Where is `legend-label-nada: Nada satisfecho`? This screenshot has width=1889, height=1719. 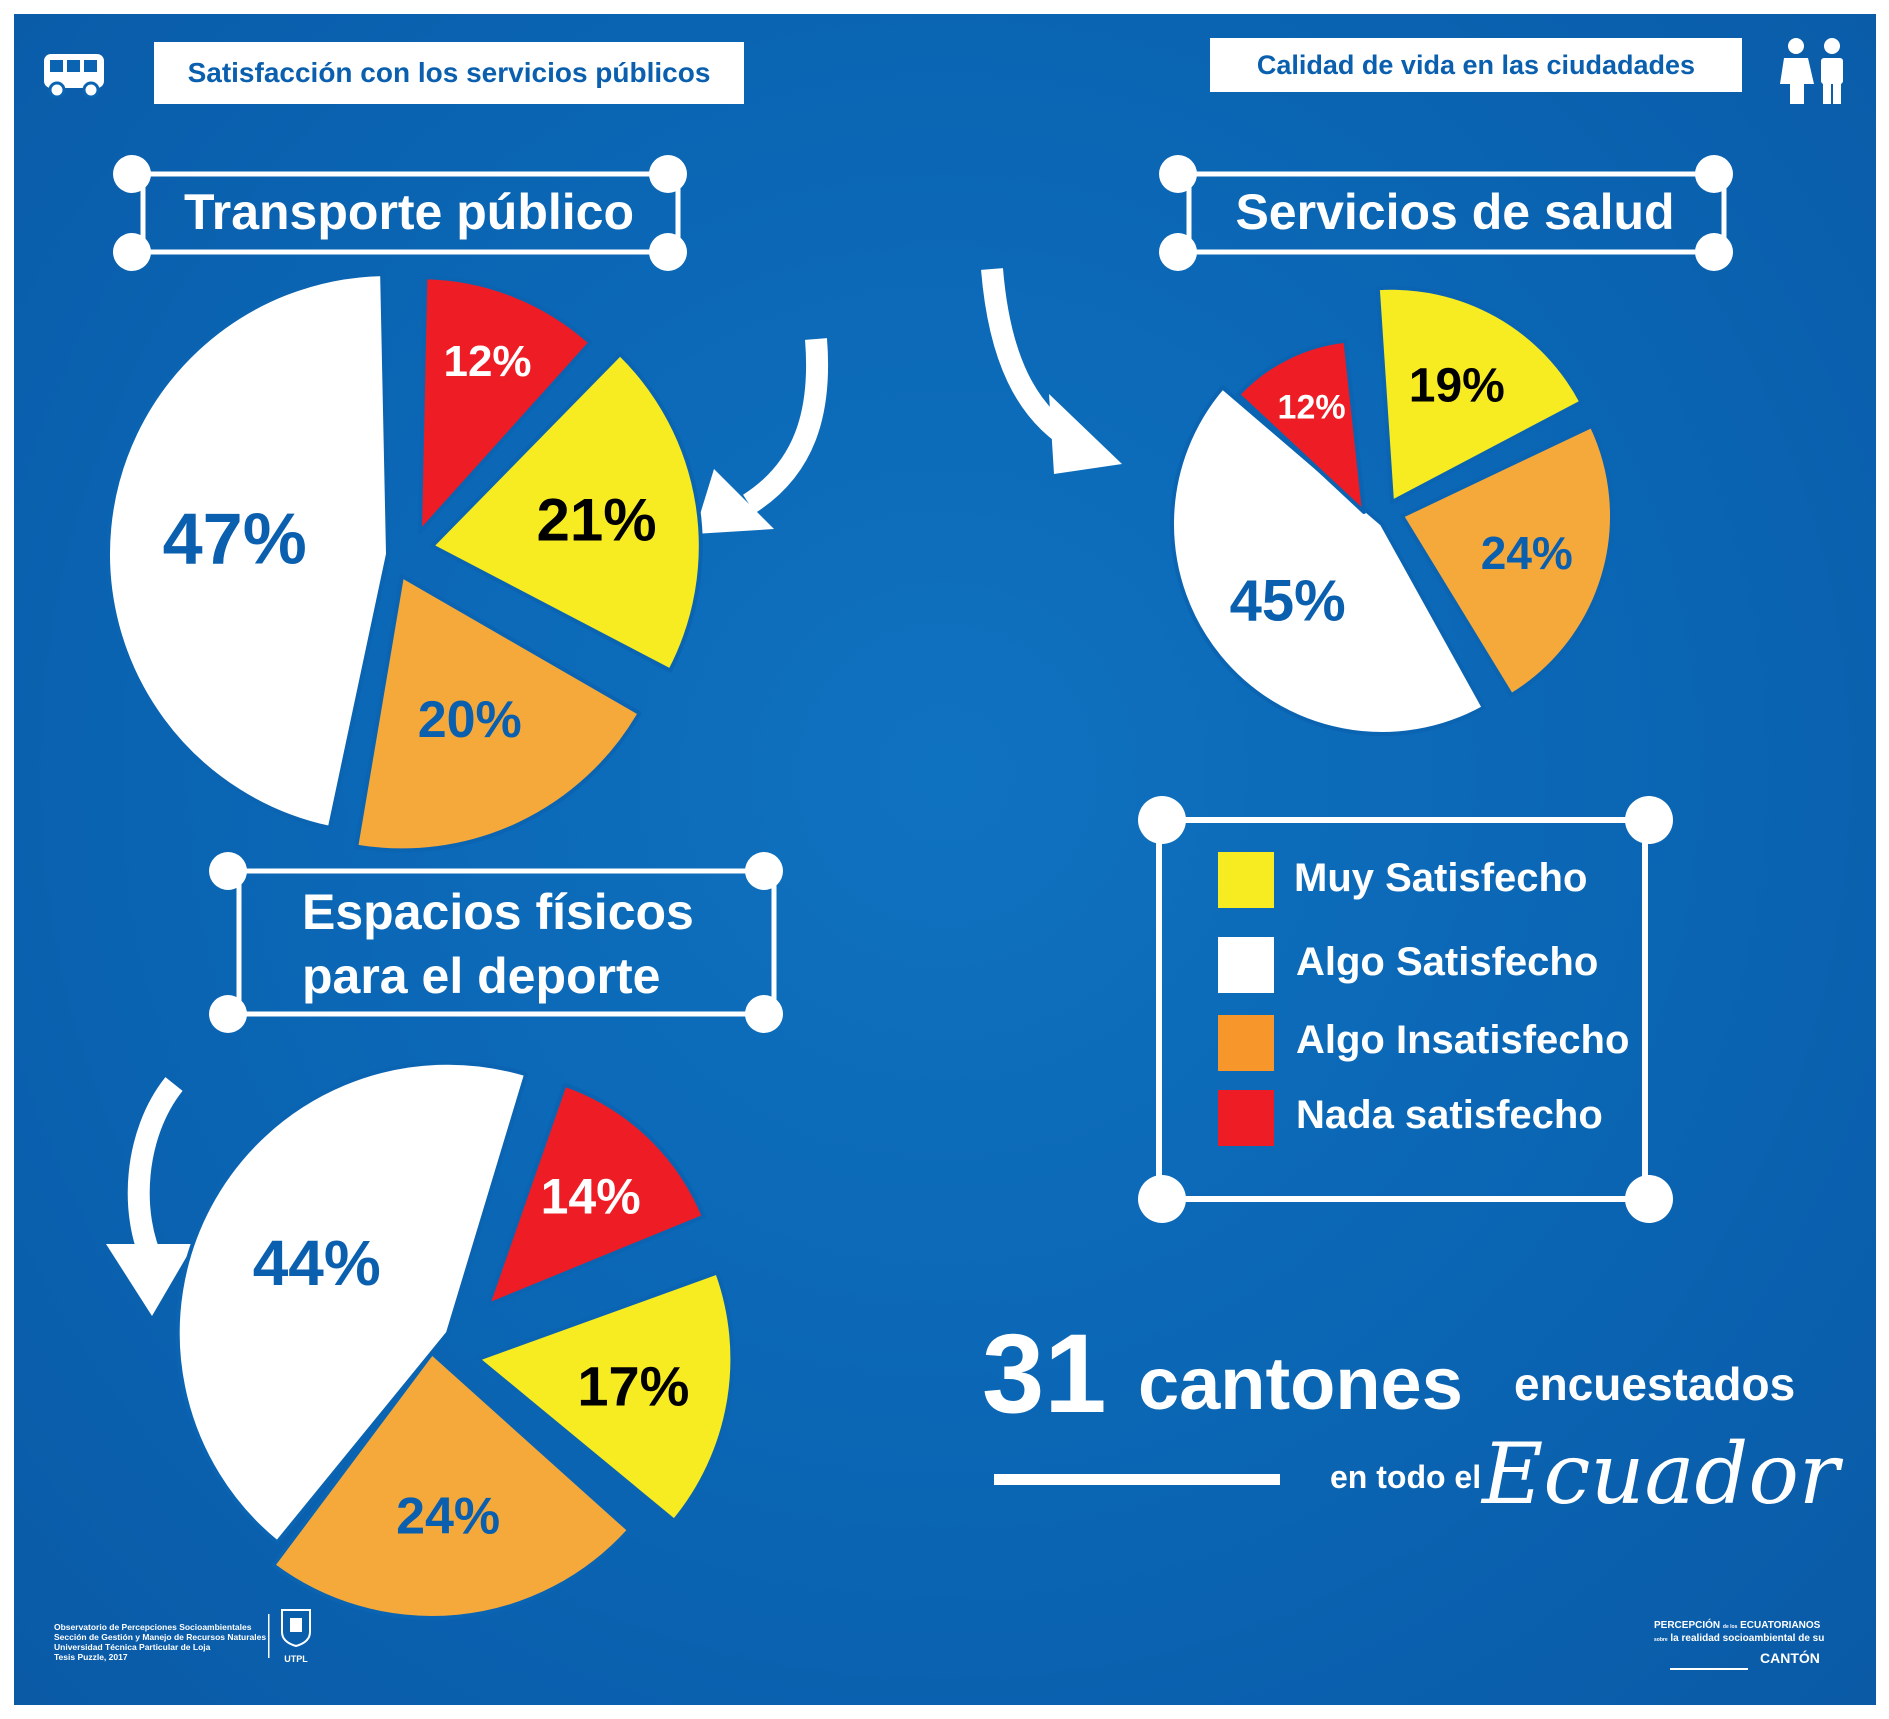
legend-label-nada: Nada satisfecho is located at coordinates (1449, 1115).